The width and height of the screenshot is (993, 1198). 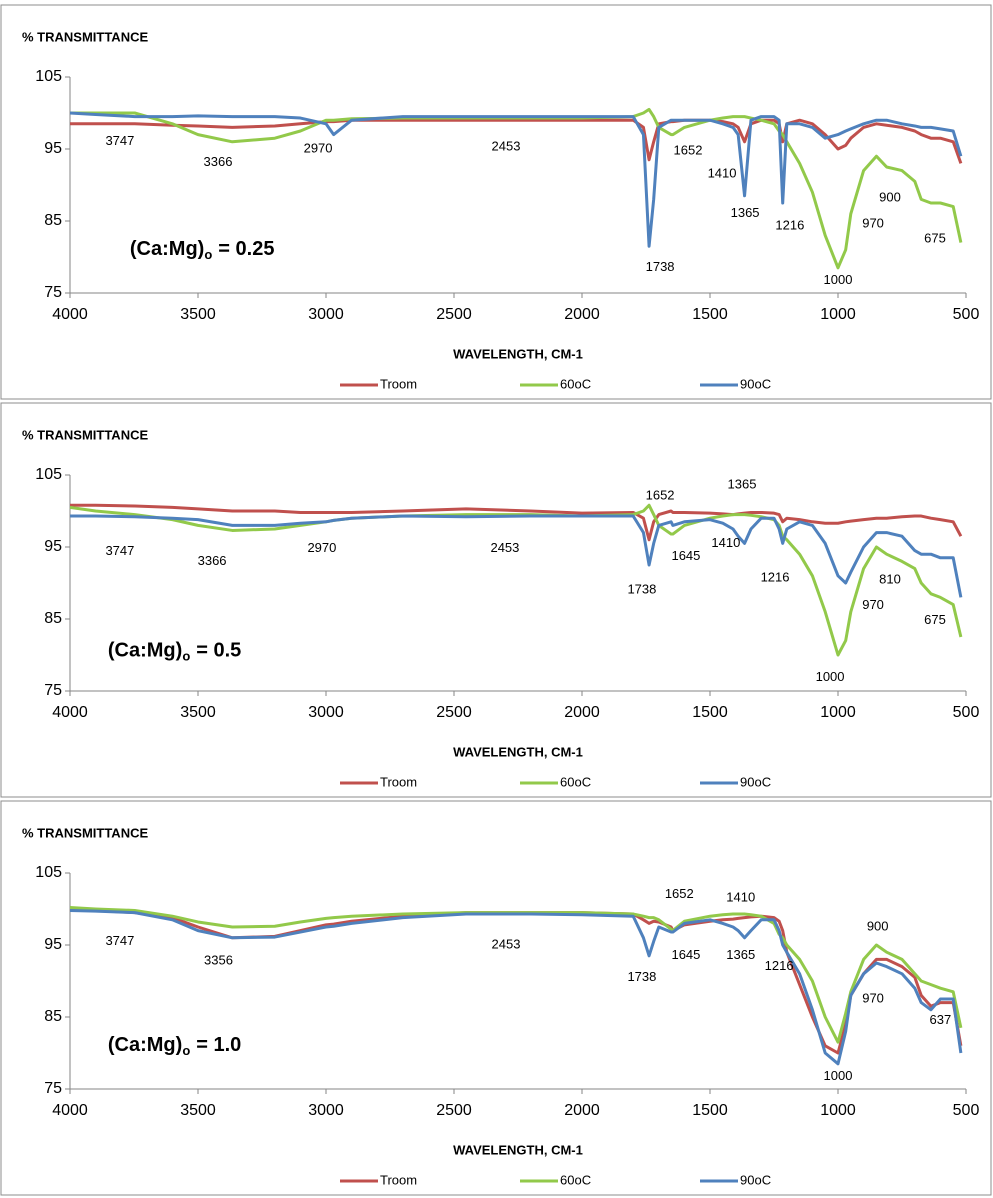 What do you see at coordinates (941, 1019) in the screenshot?
I see `annotation: 637` at bounding box center [941, 1019].